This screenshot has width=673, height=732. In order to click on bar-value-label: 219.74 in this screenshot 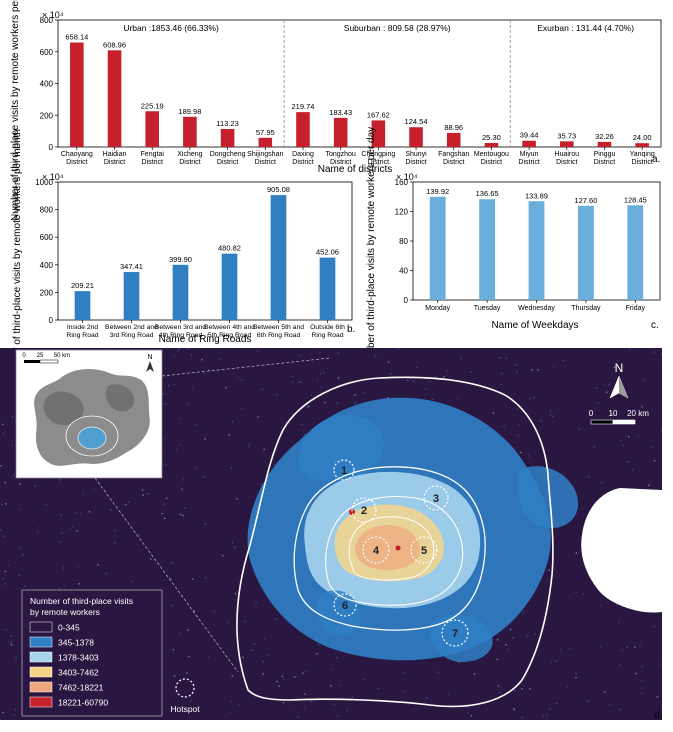, I will do `click(302, 106)`.